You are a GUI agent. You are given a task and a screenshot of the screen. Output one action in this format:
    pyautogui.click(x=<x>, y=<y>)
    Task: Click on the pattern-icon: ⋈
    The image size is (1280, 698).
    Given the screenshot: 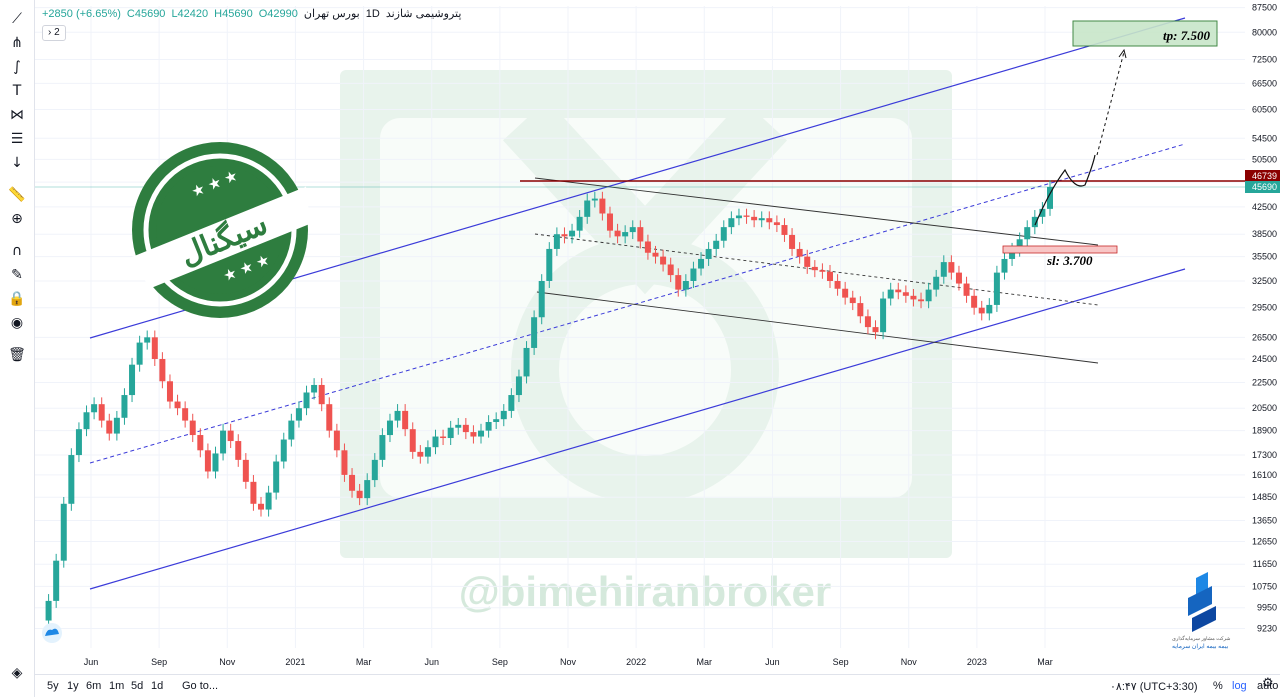 What is the action you would take?
    pyautogui.click(x=17, y=115)
    